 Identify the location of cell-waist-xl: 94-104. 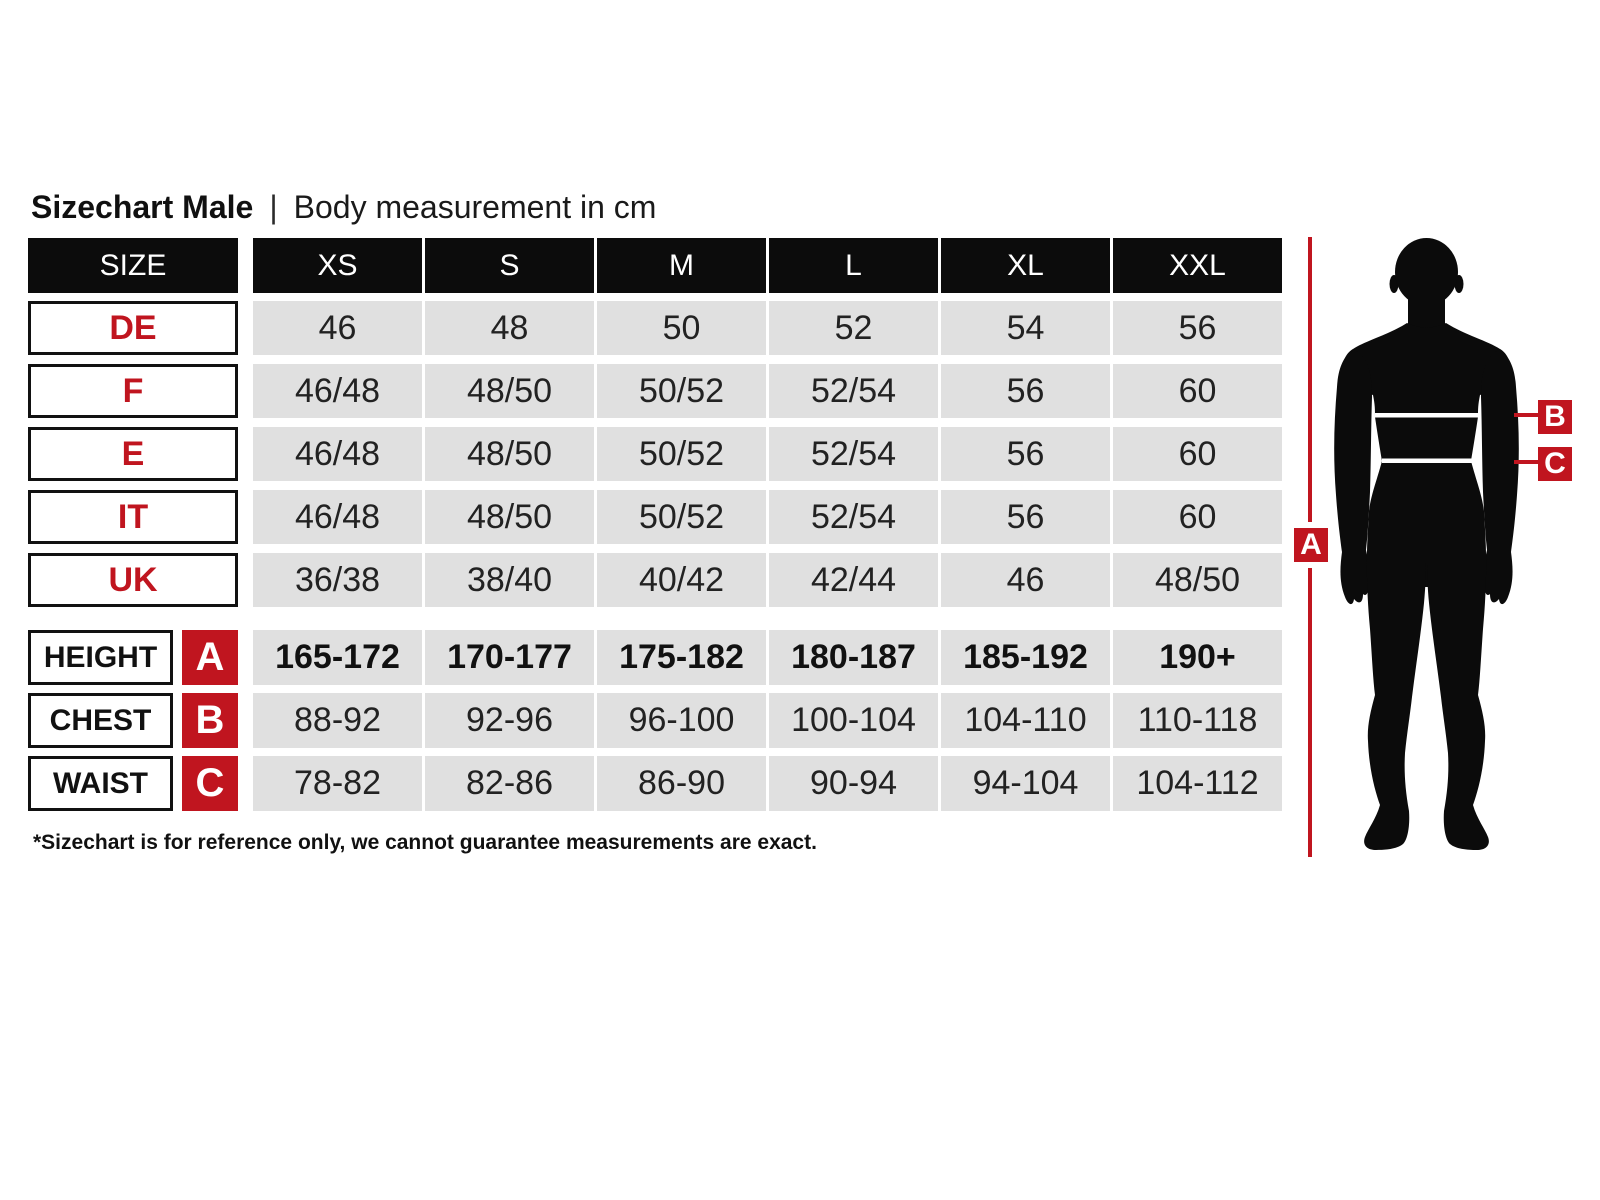
(1025, 783).